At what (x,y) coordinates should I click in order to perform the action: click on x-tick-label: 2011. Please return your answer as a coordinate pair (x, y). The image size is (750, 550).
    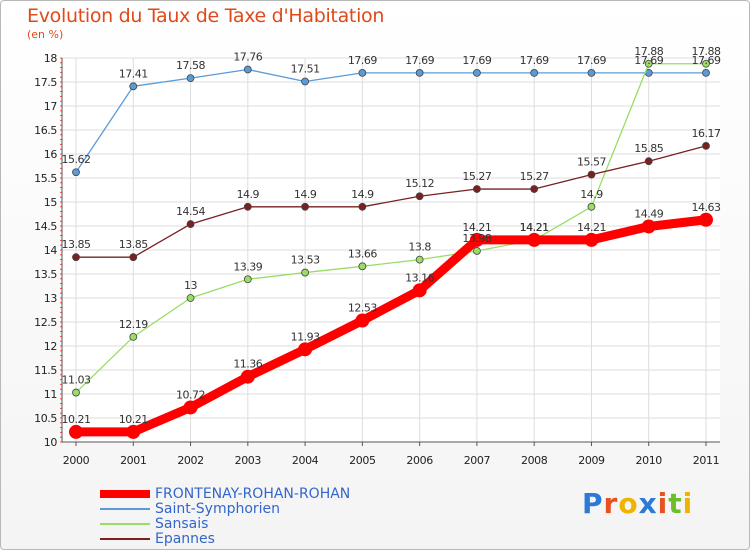
    Looking at the image, I should click on (706, 460).